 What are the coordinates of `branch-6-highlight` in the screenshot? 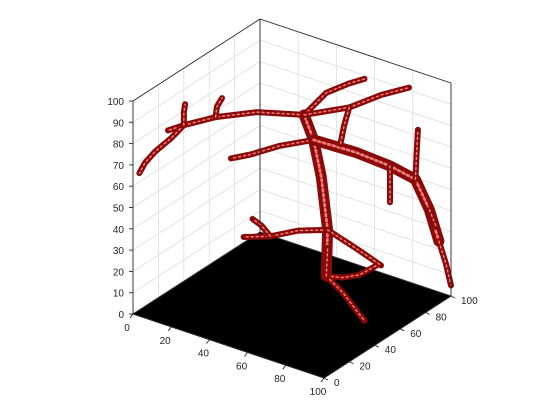 It's located at (356, 101).